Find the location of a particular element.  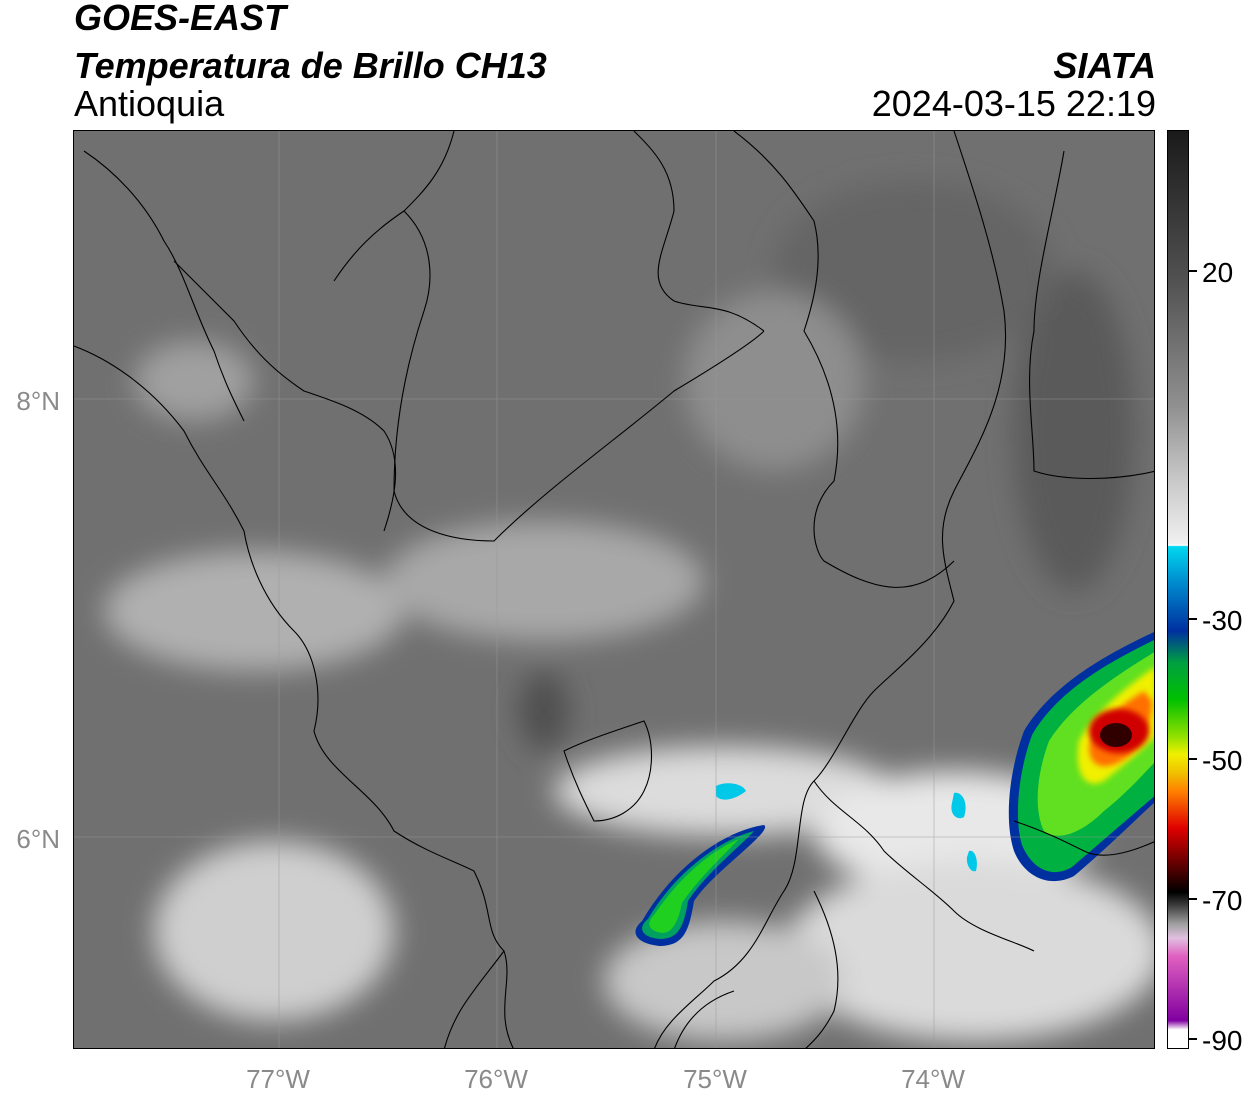

colorbar-label-20: 20 is located at coordinates (1218, 272).